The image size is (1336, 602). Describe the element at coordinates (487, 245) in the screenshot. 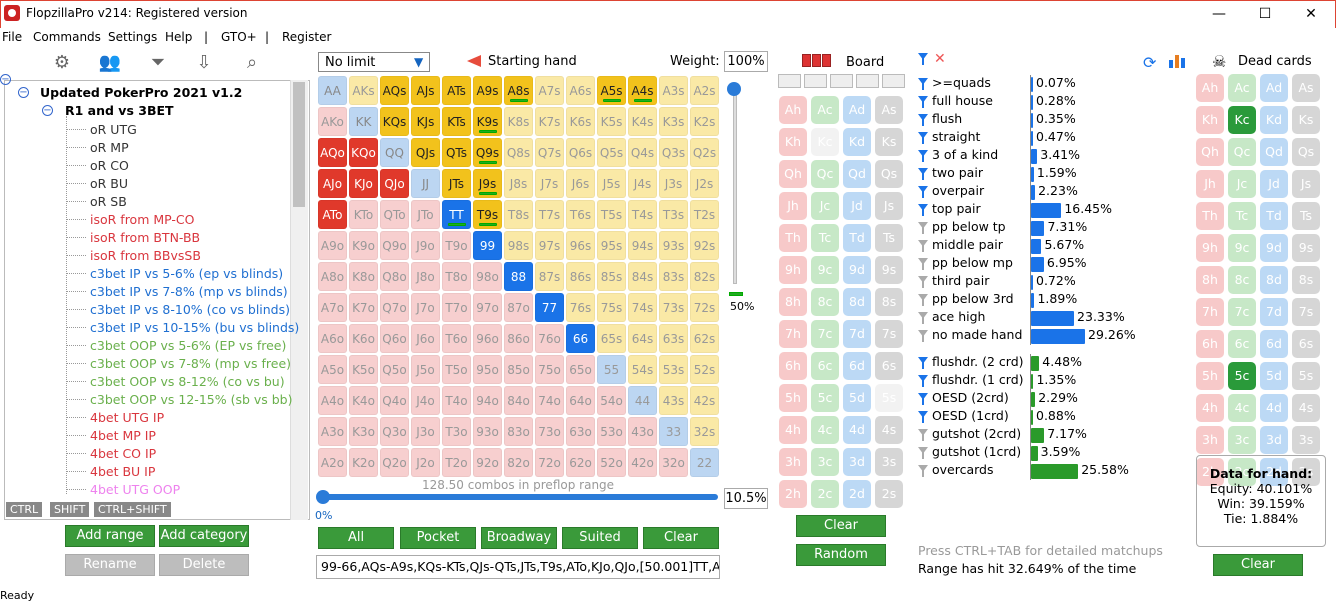

I see `hand-cell: 99` at that location.